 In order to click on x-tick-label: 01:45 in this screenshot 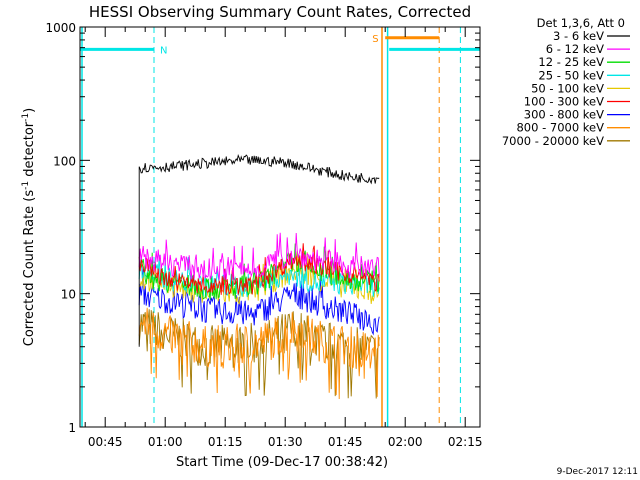, I will do `click(345, 442)`.